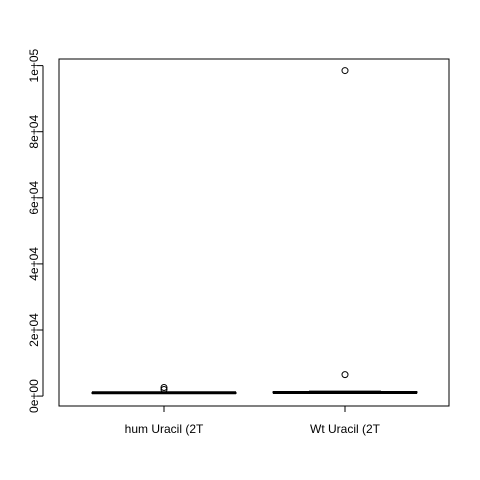 This screenshot has height=480, width=480. Describe the element at coordinates (34, 264) in the screenshot. I see `y-tick-label: 4e+04` at that location.